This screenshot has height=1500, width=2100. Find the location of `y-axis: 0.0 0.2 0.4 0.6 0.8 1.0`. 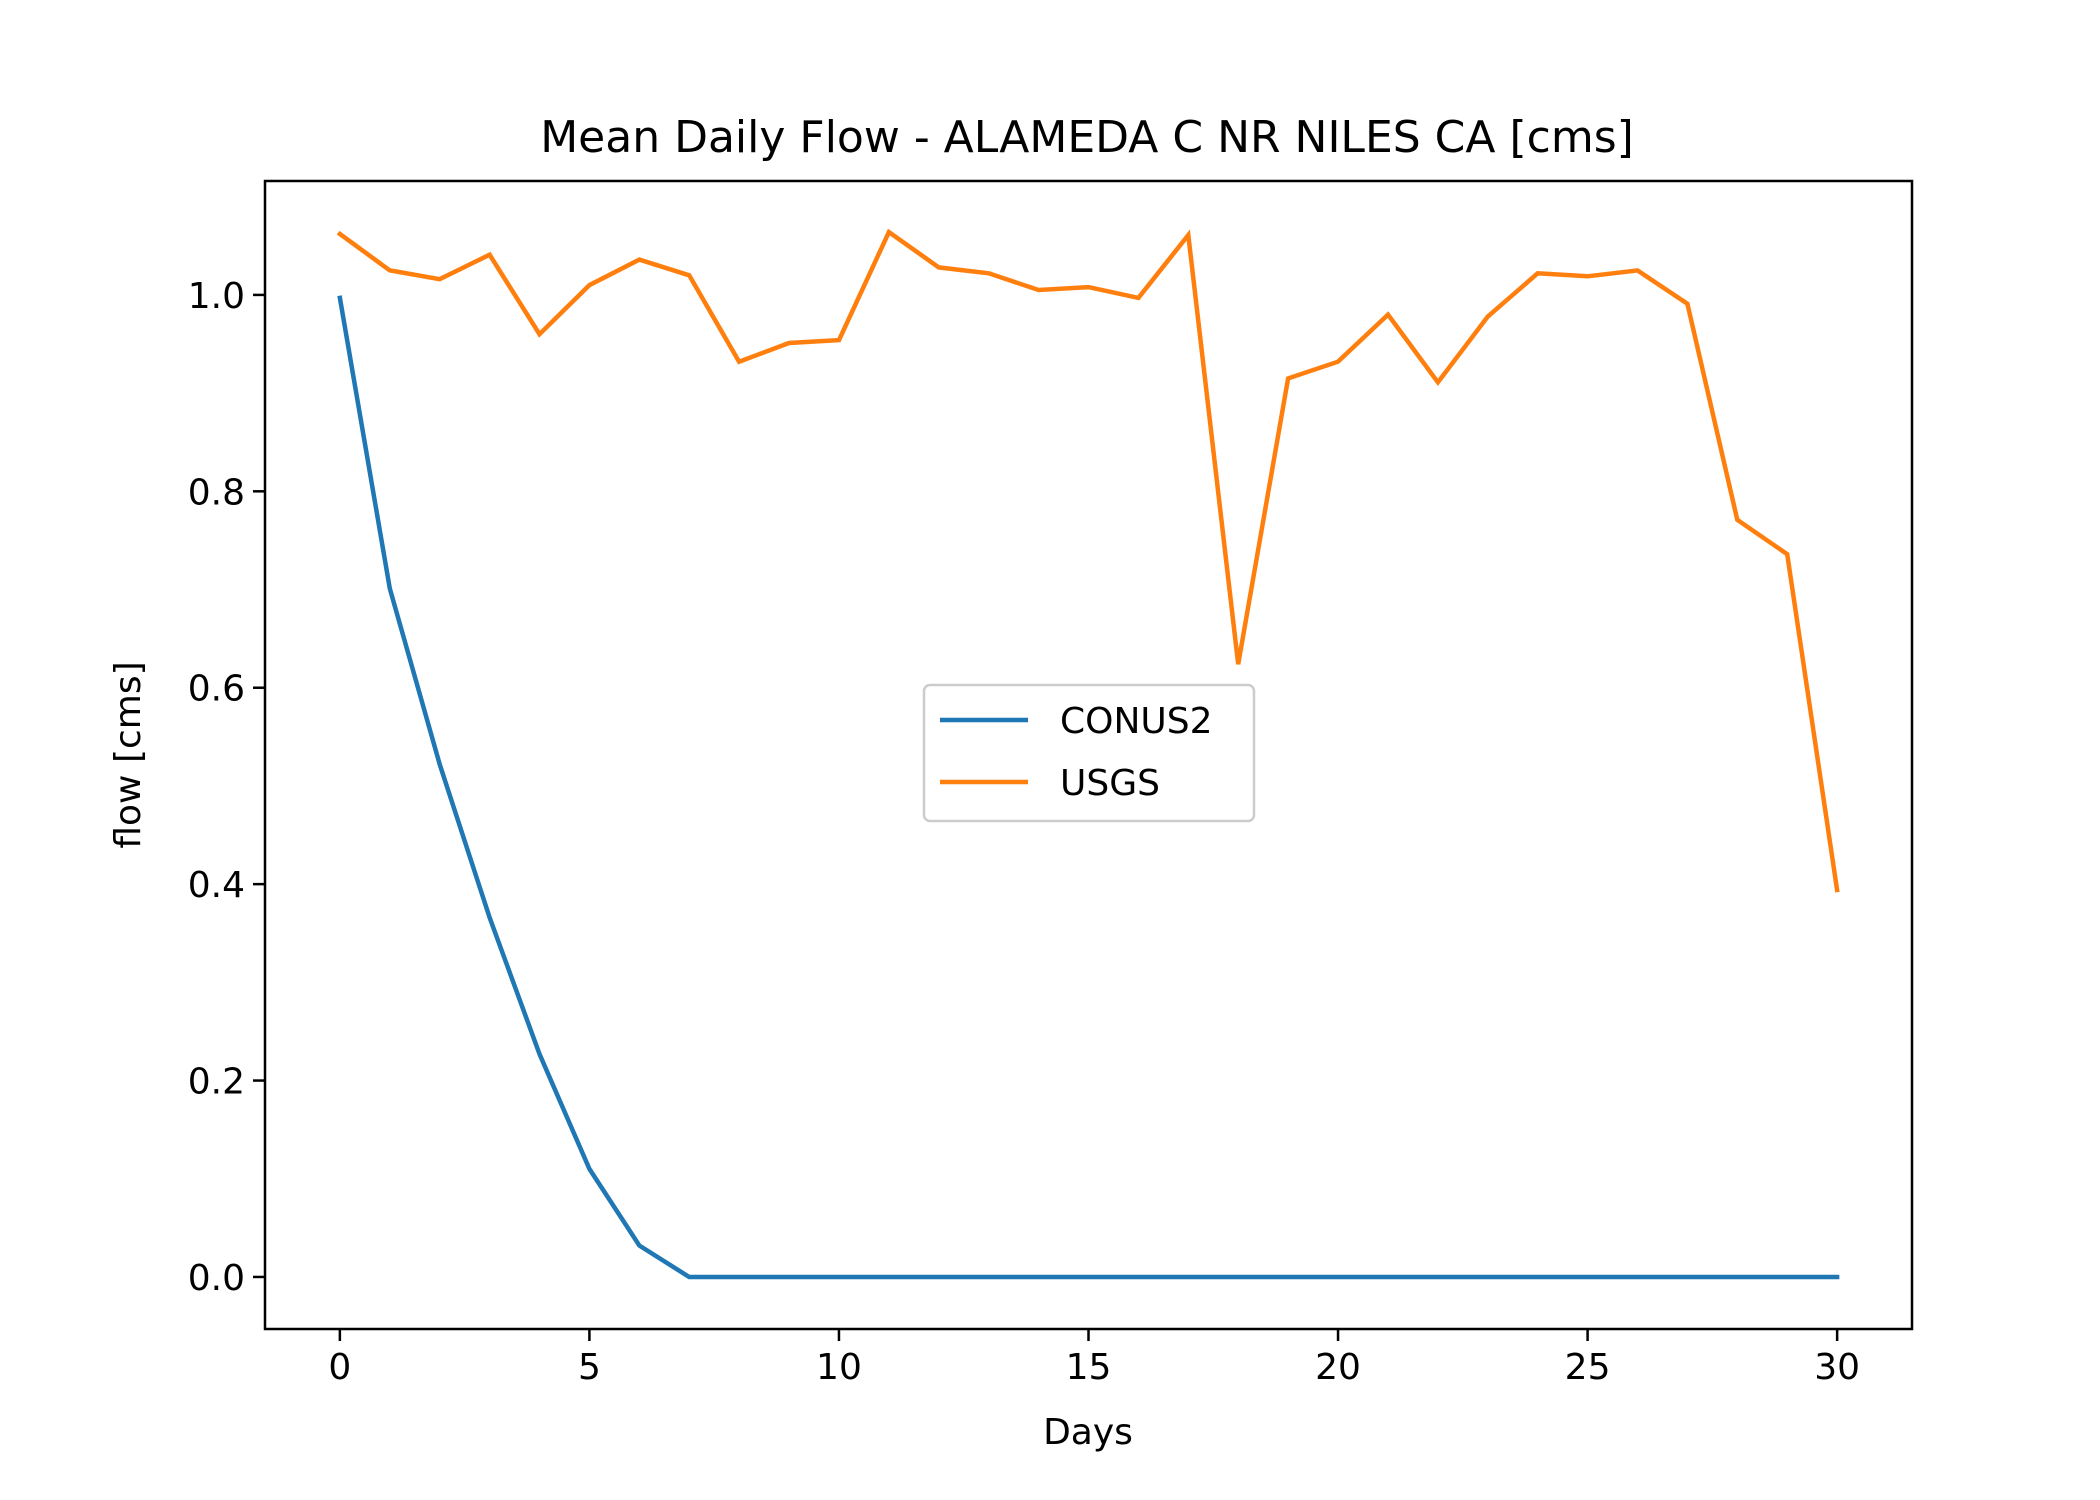

y-axis: 0.0 0.2 0.4 0.6 0.8 1.0 is located at coordinates (226, 787).